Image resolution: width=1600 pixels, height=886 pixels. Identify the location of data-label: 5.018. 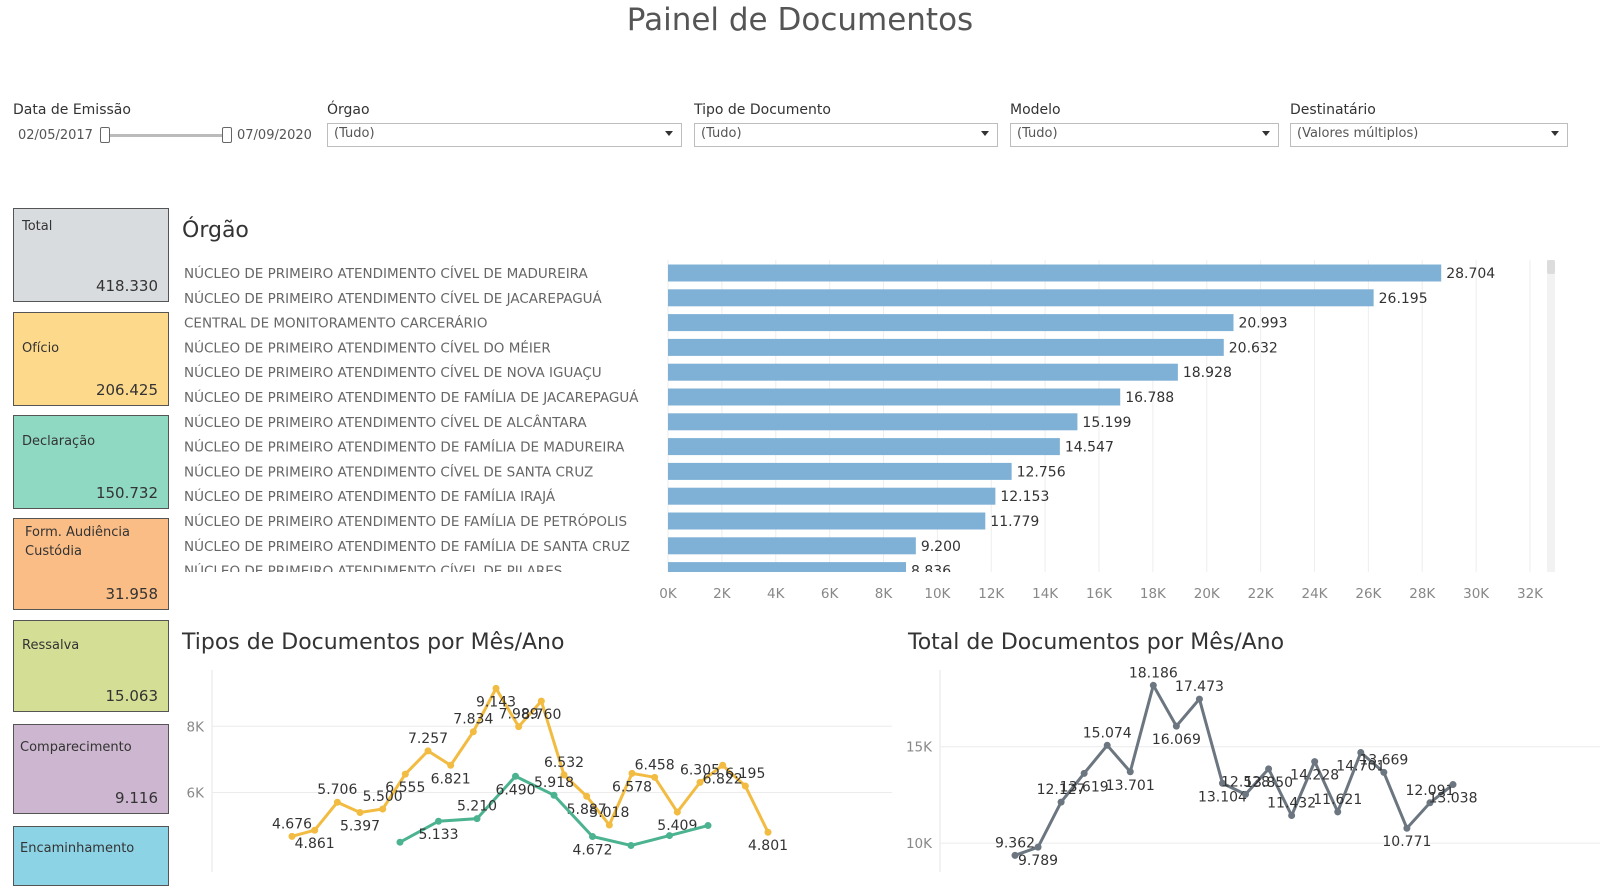
(609, 813).